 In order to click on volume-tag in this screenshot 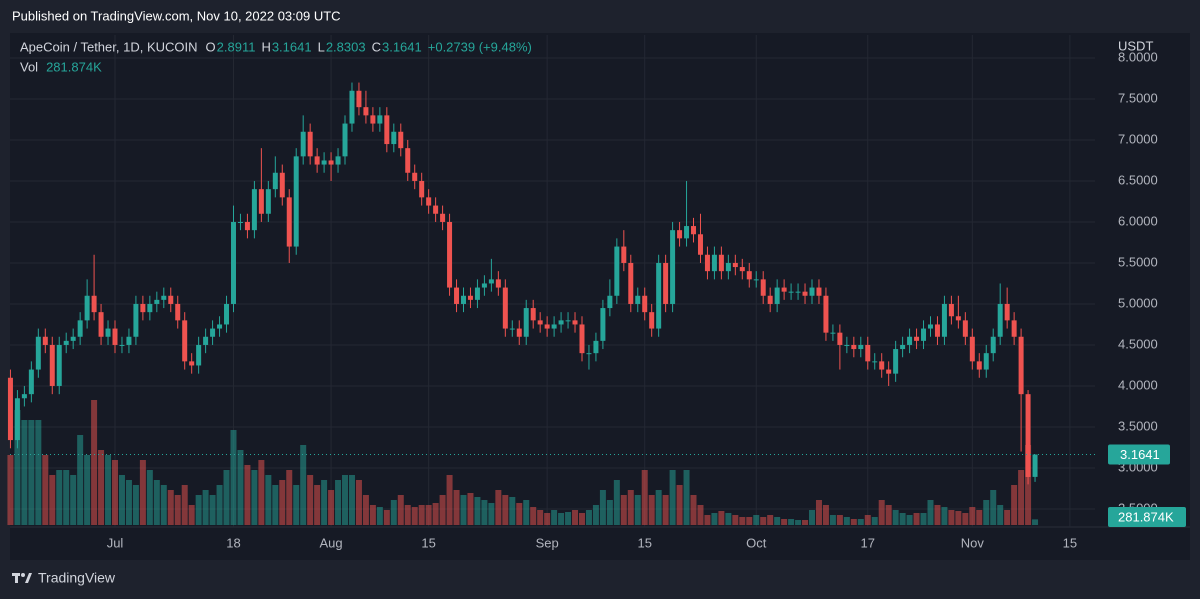, I will do `click(1147, 517)`.